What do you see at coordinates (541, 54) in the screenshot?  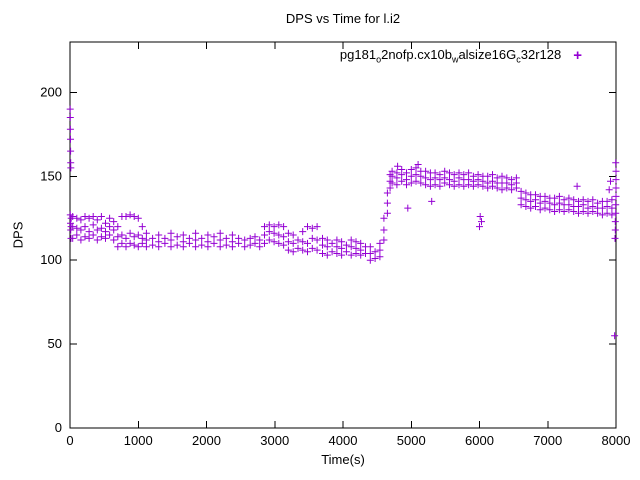 I see `legend-label-part: 32r128` at bounding box center [541, 54].